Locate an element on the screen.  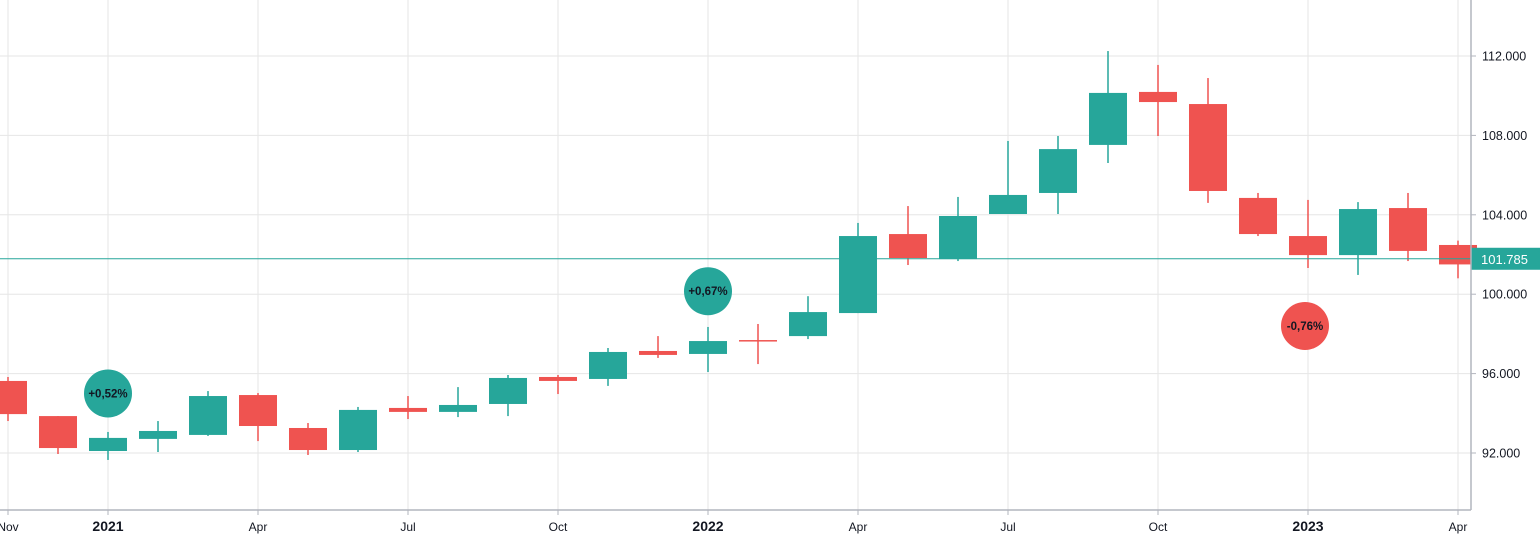
y-tick-label: 112.000 is located at coordinates (1504, 57).